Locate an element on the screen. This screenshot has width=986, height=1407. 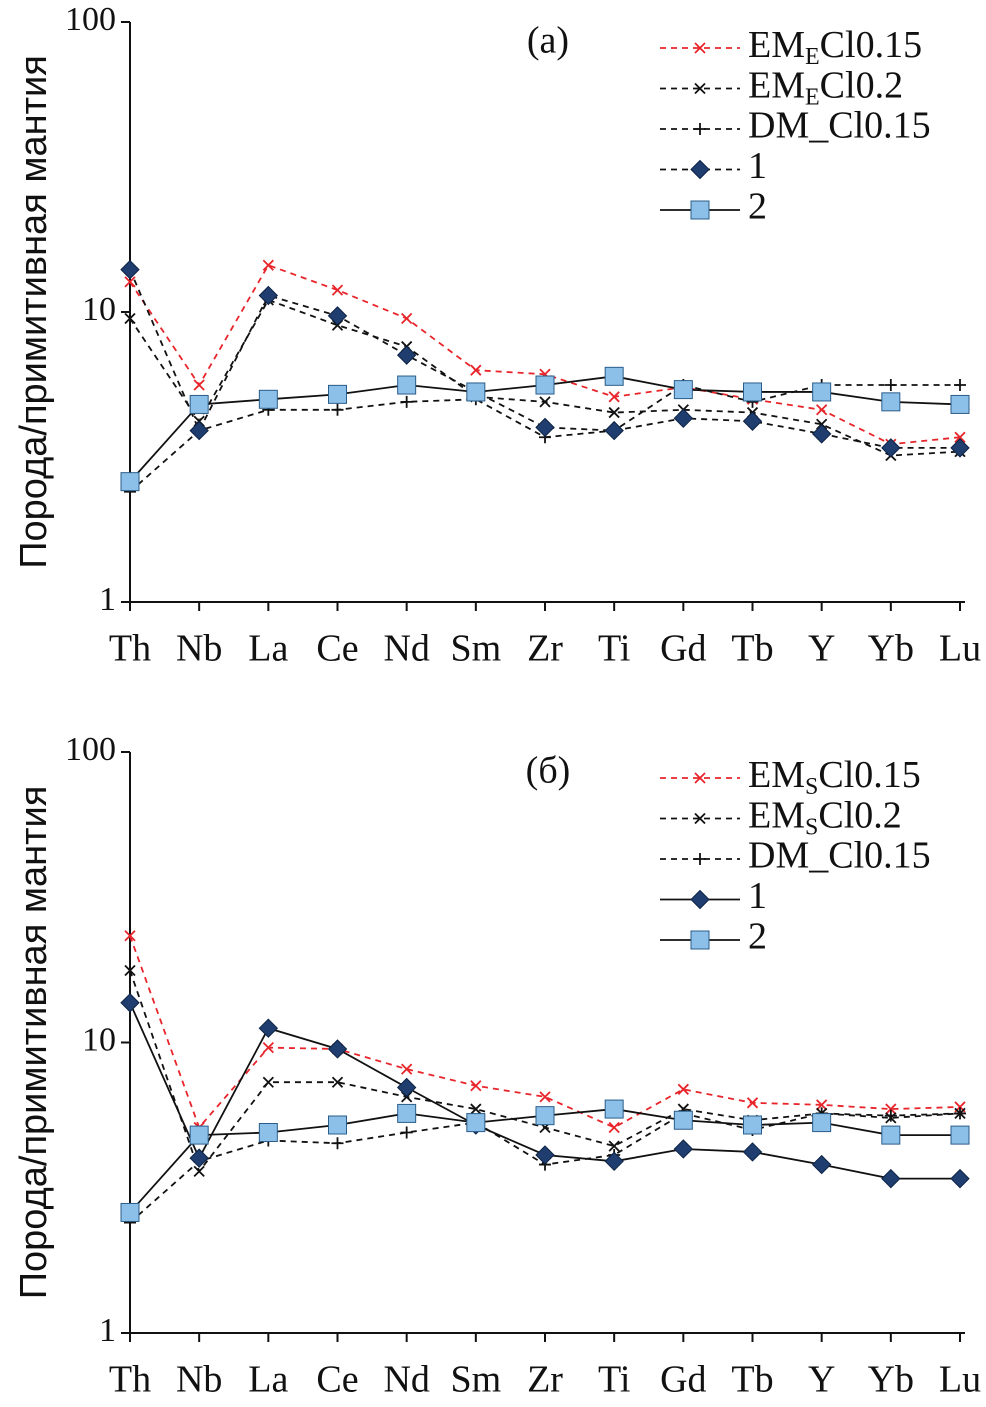
y-tick-label: 10 is located at coordinates (99, 1039).